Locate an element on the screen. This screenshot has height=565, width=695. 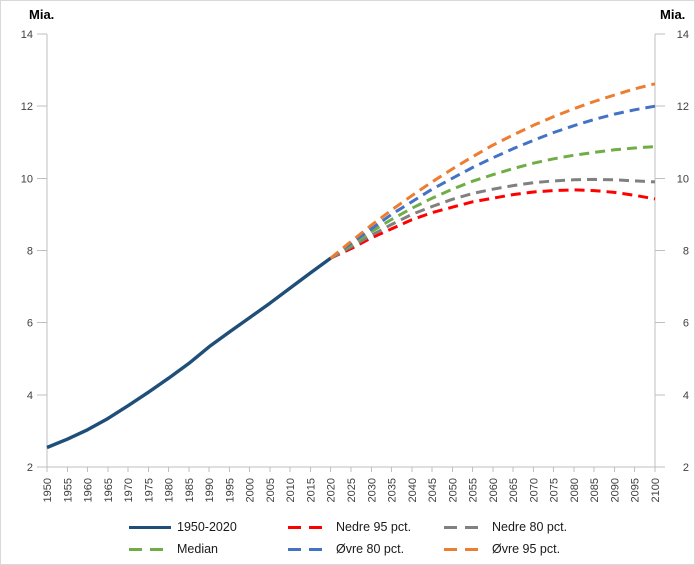
y-tick-label-right: 8 is located at coordinates (686, 252).